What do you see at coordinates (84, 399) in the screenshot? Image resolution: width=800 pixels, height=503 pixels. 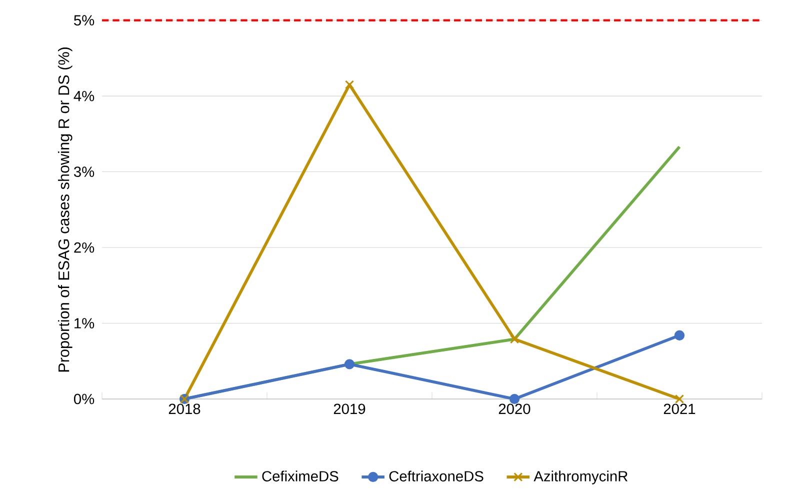 I see `y-tick-label: 0%` at bounding box center [84, 399].